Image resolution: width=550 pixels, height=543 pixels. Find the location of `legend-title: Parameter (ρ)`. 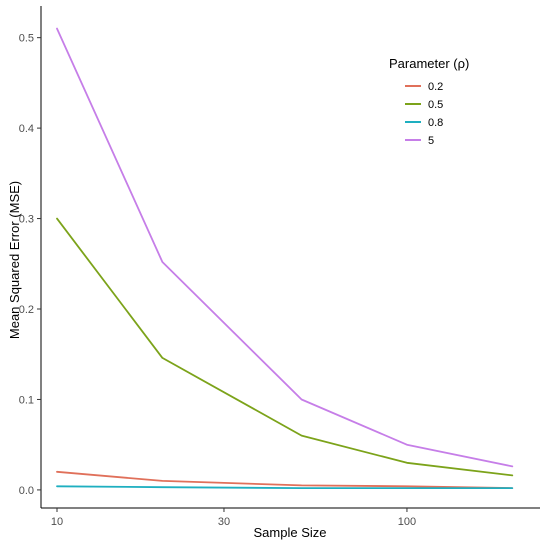

legend-title: Parameter (ρ) is located at coordinates (429, 63).